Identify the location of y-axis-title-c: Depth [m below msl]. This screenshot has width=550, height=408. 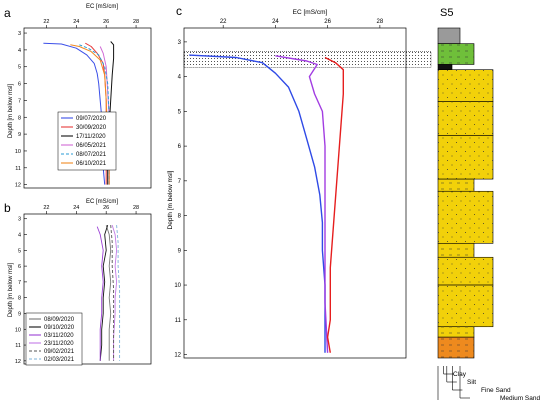
(170, 199).